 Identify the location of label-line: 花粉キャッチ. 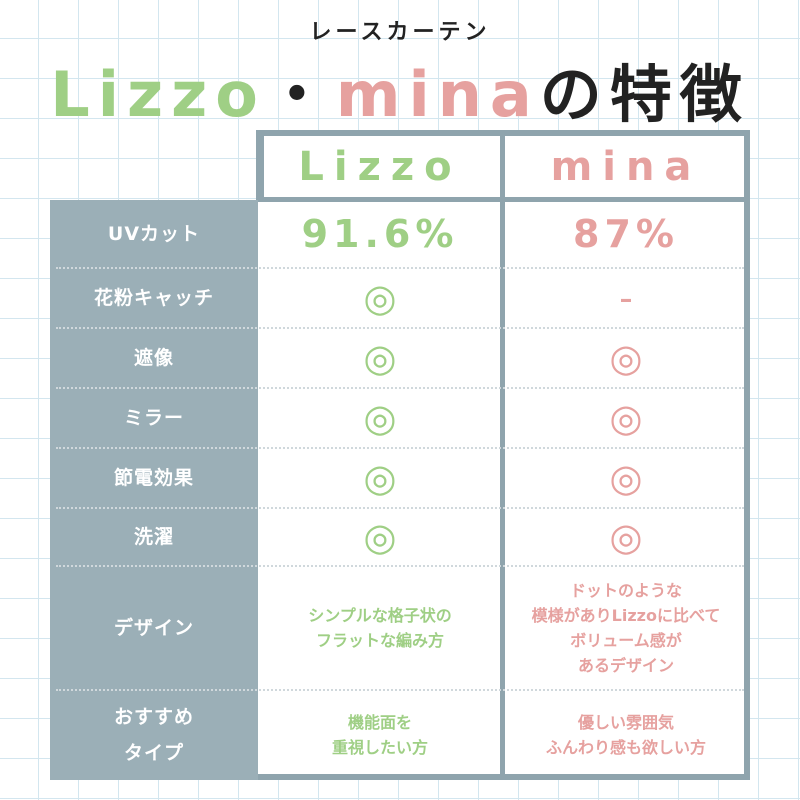
(153, 298).